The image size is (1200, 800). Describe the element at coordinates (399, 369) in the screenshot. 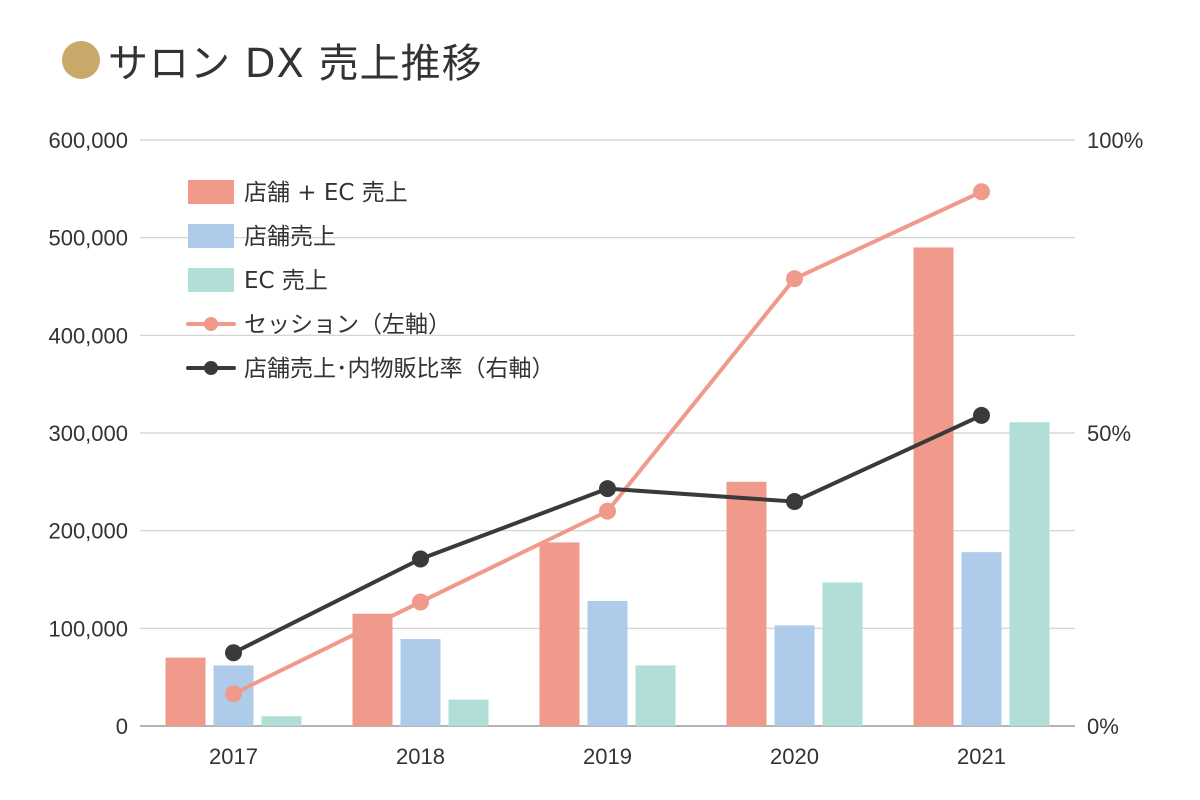

I see `legend-label: 店舗売上･内物販比率（右軸）` at that location.